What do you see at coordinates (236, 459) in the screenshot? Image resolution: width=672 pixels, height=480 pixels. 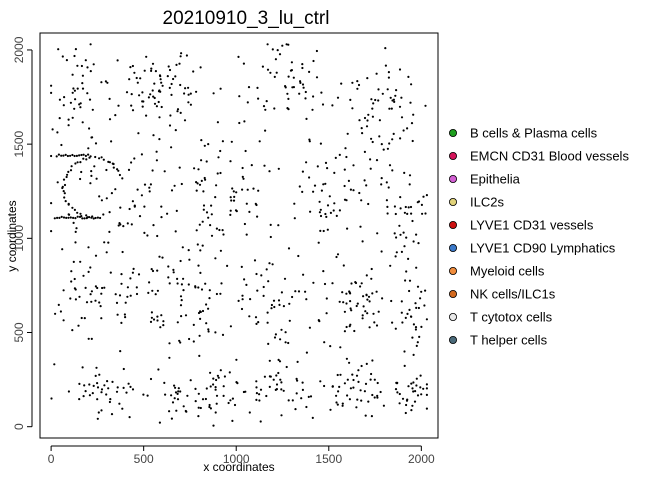 I see `x-tick-label: 1000` at bounding box center [236, 459].